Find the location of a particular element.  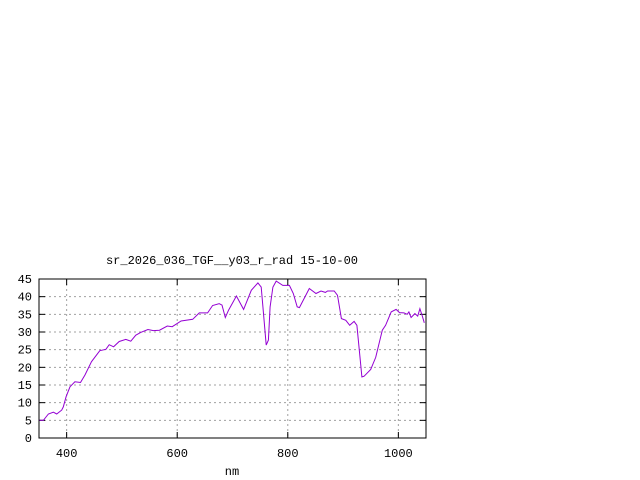

x-tick-label: 400 is located at coordinates (67, 454).